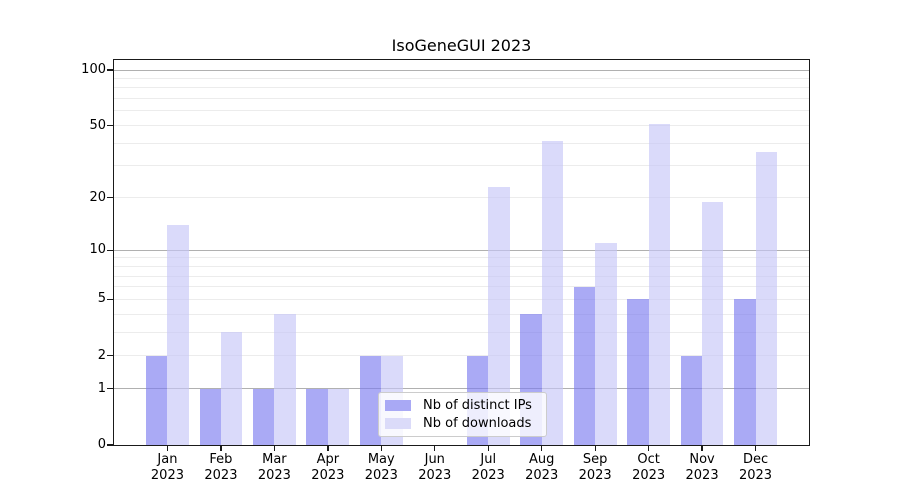 This screenshot has width=900, height=500. Describe the element at coordinates (167, 459) in the screenshot. I see `x-tick-month: Jan` at that location.